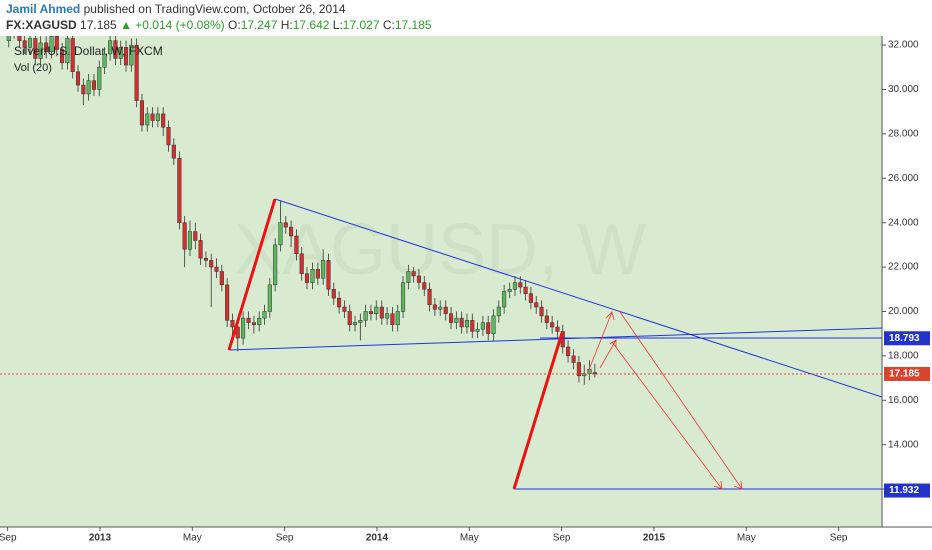  I want to click on y-tick-label: 14.000, so click(903, 444).